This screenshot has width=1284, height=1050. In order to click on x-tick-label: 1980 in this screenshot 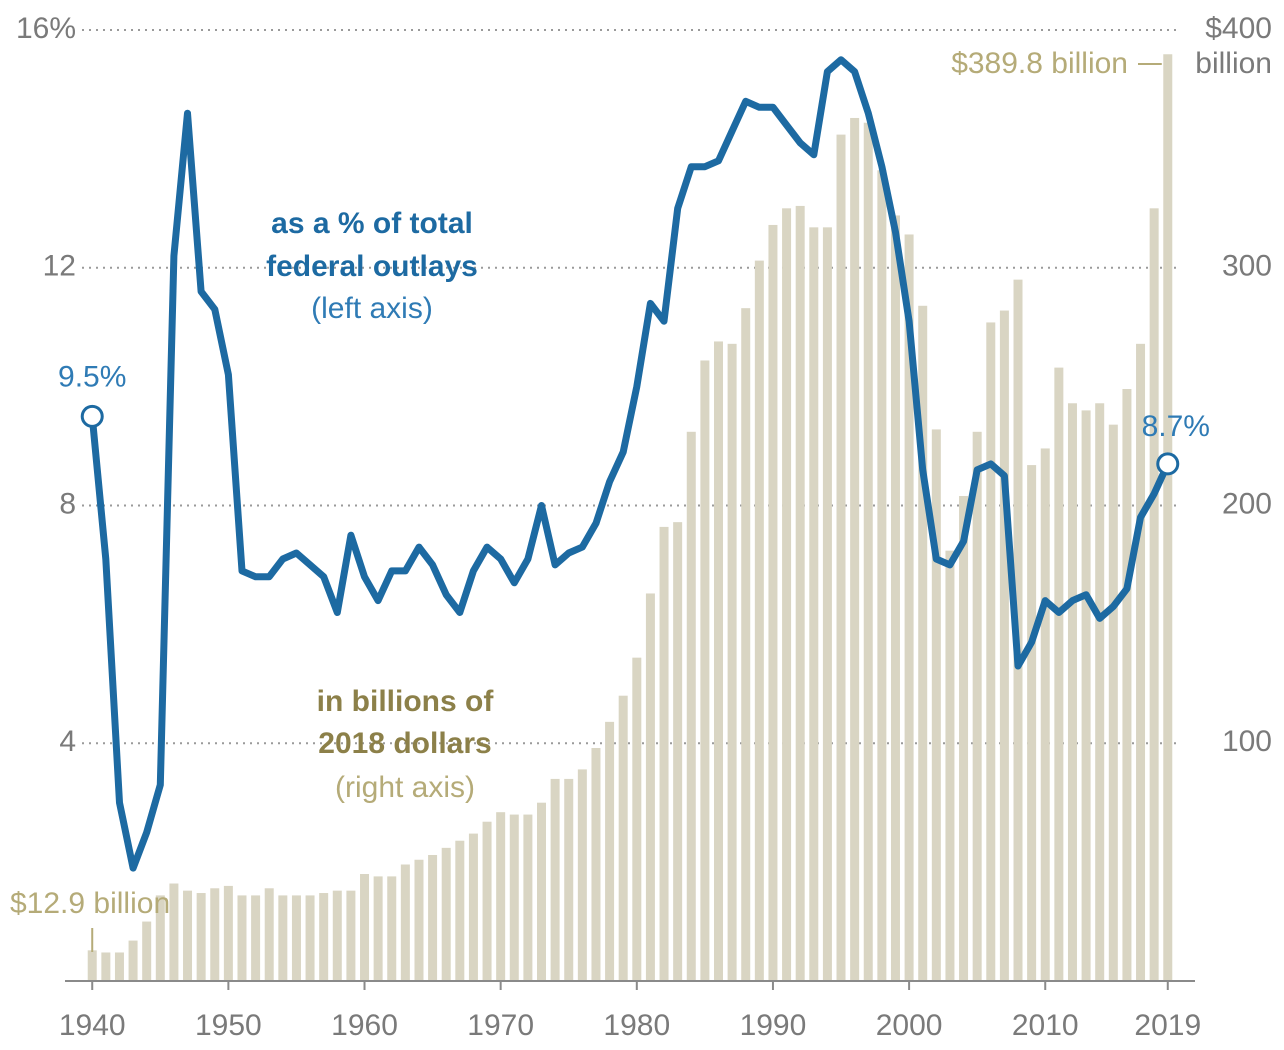, I will do `click(636, 1025)`.